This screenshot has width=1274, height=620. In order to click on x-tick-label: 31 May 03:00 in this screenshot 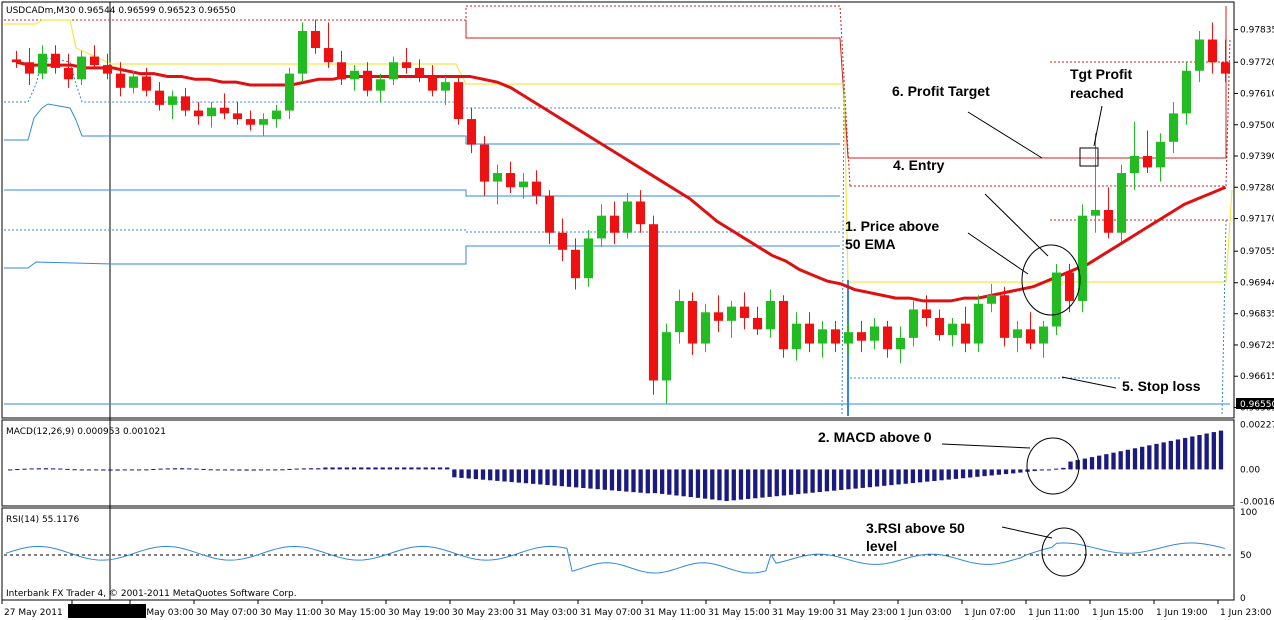, I will do `click(547, 613)`.